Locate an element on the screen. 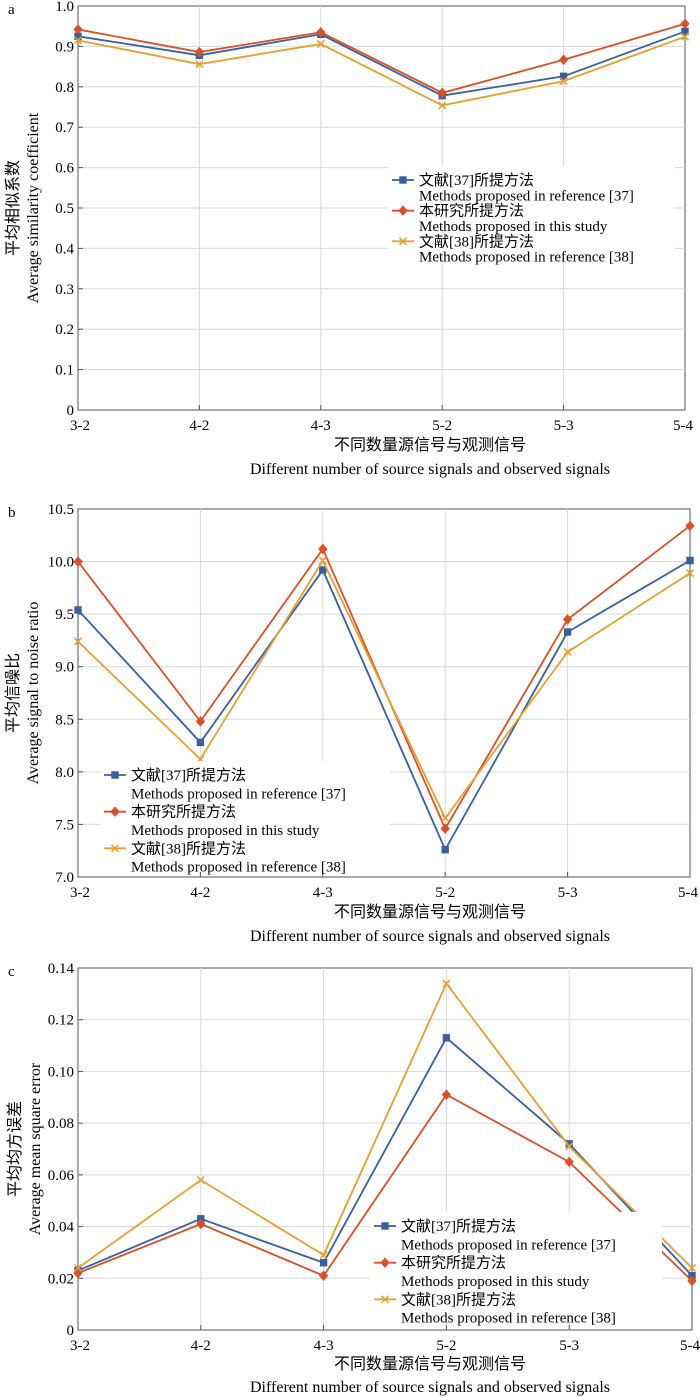 The height and width of the screenshot is (1397, 700). y-tick-label: 0.4 is located at coordinates (64, 249).